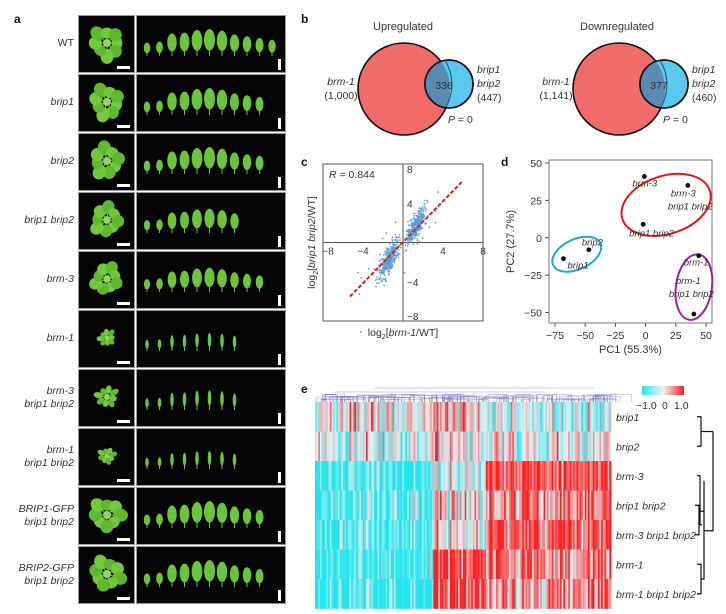  Describe the element at coordinates (106, 280) in the screenshot. I see `rosette-photo` at that location.